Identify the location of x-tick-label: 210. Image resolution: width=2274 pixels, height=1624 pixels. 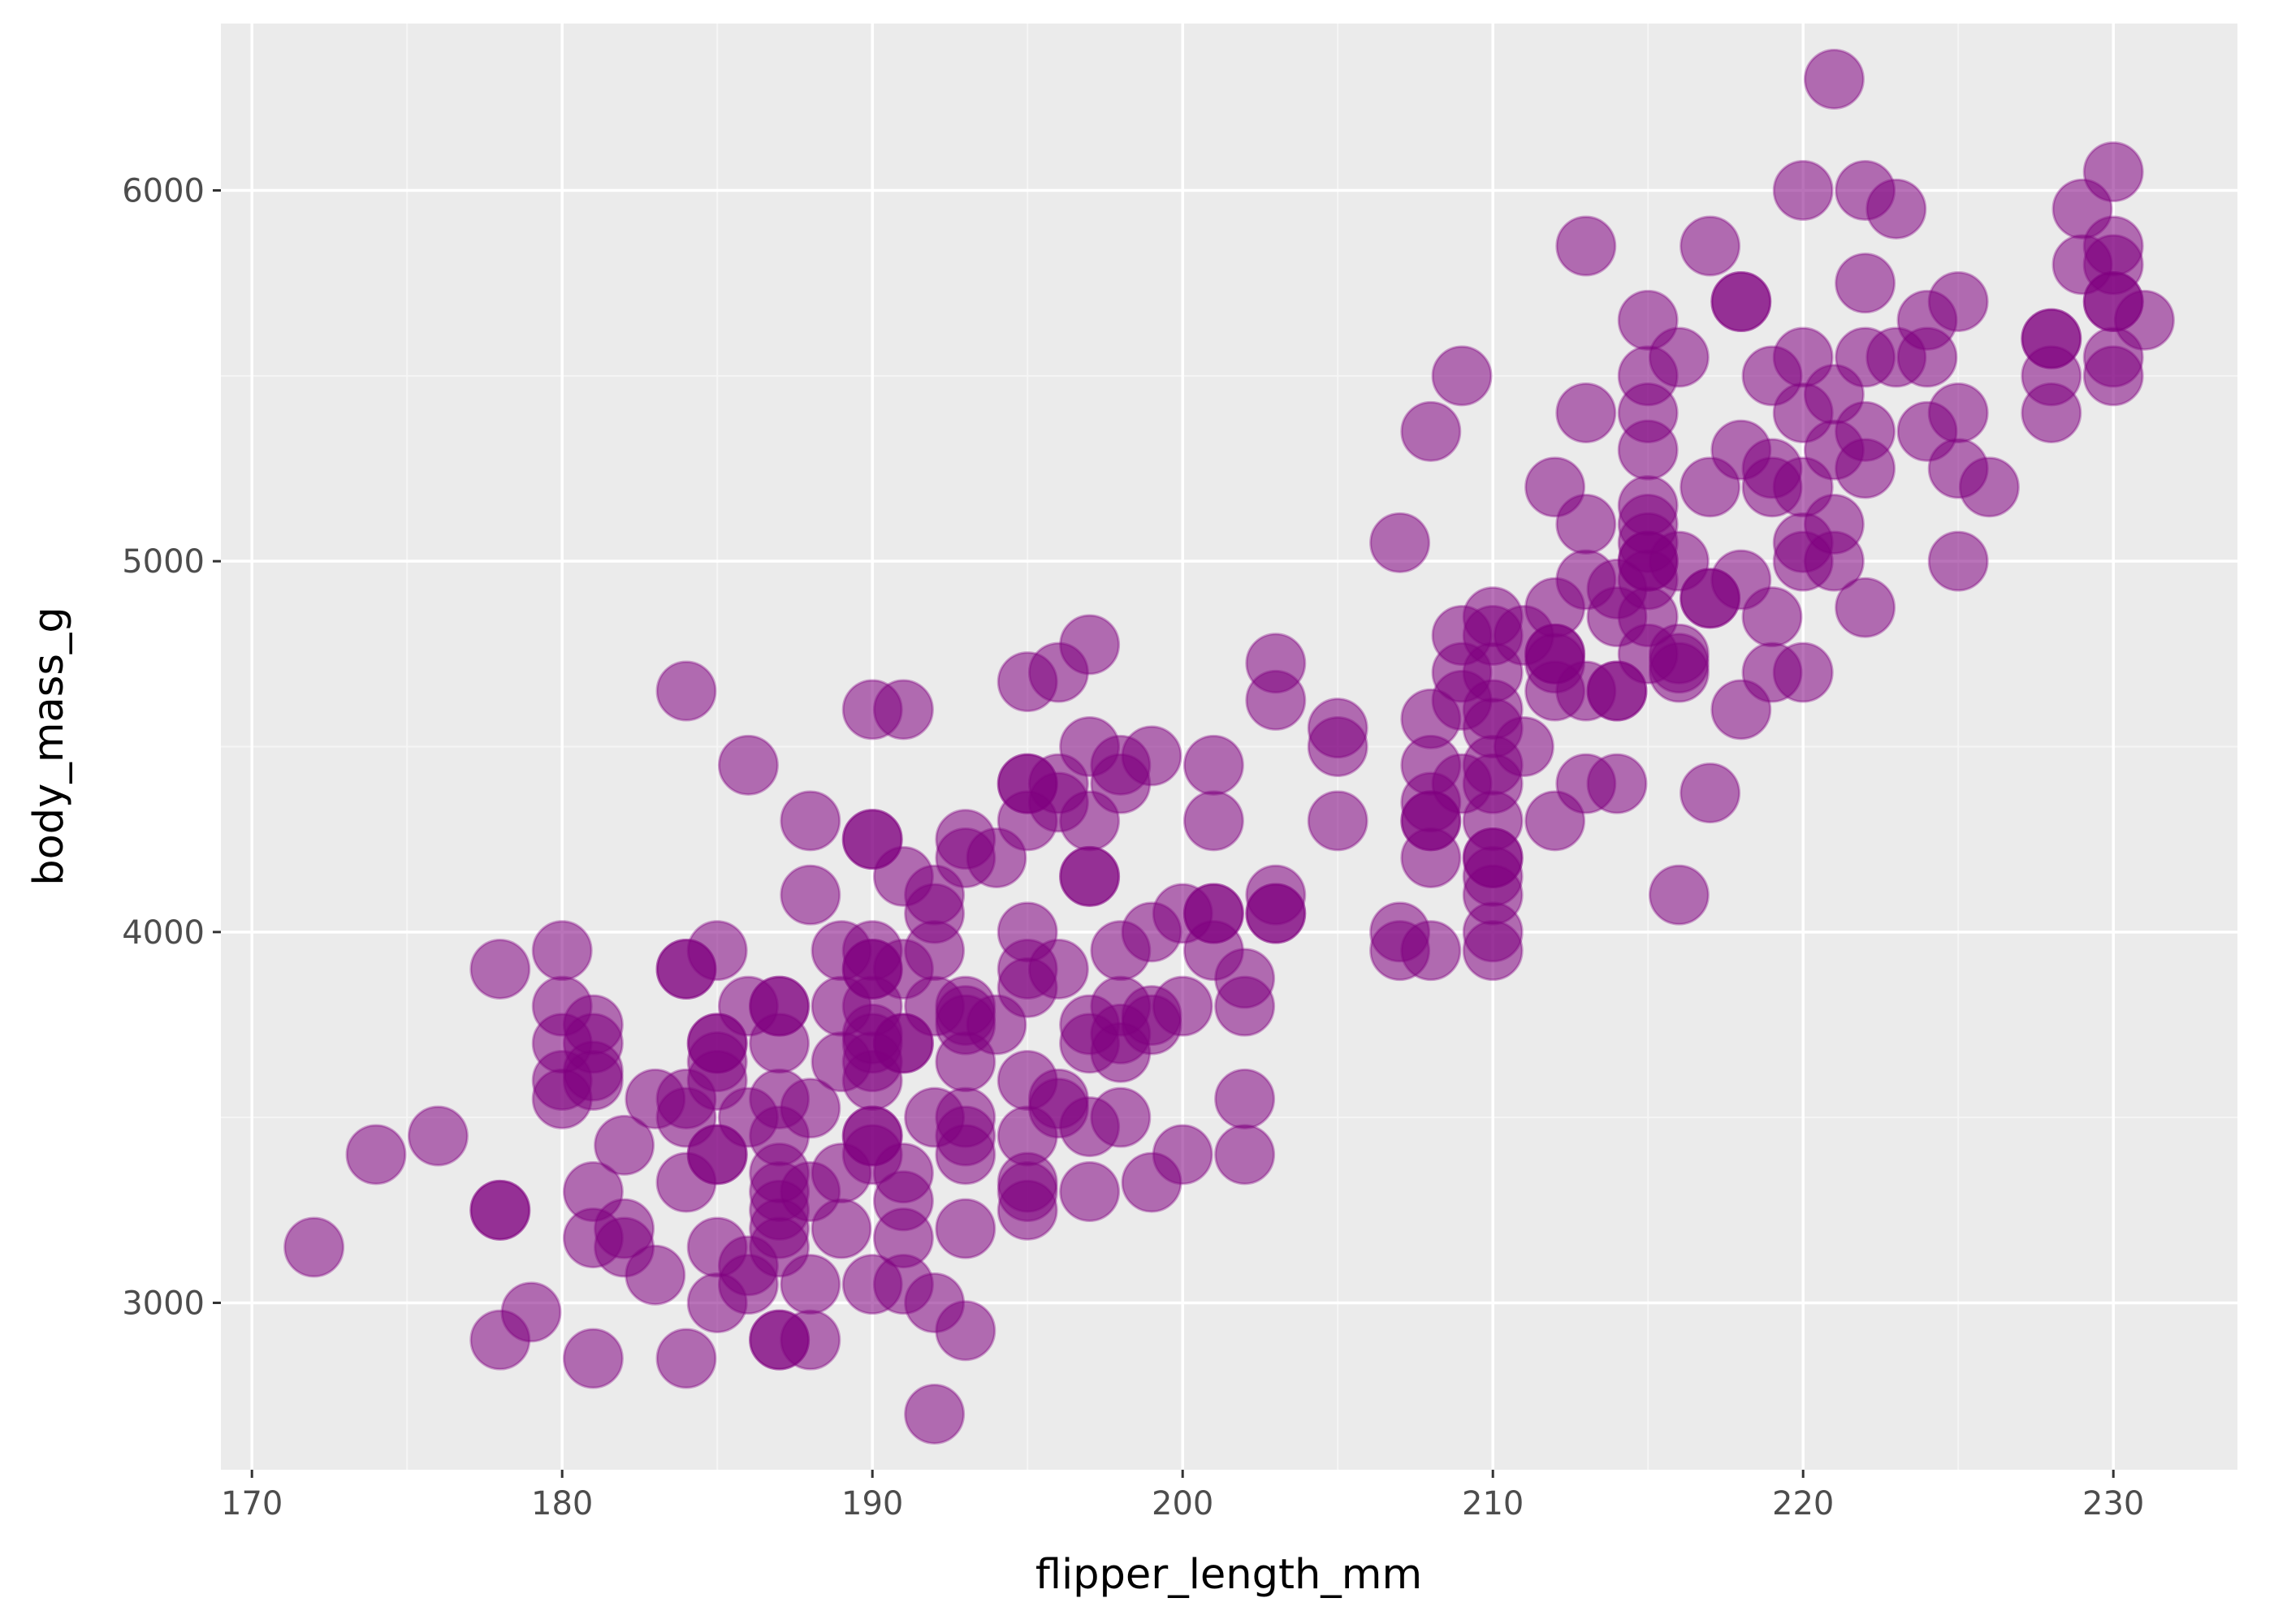
(1493, 1504).